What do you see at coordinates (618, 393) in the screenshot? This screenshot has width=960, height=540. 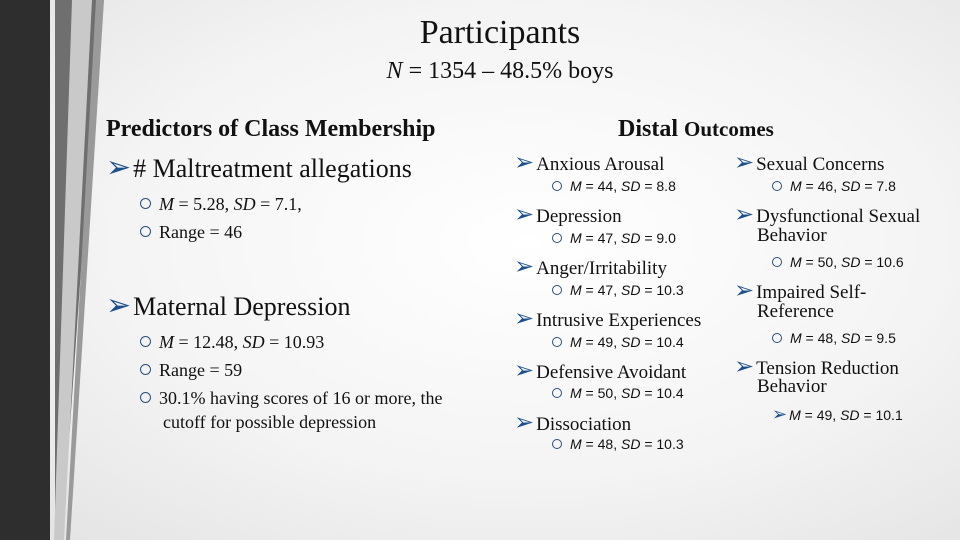 I see `outcome-stat: M = 50, SD = 10.4` at bounding box center [618, 393].